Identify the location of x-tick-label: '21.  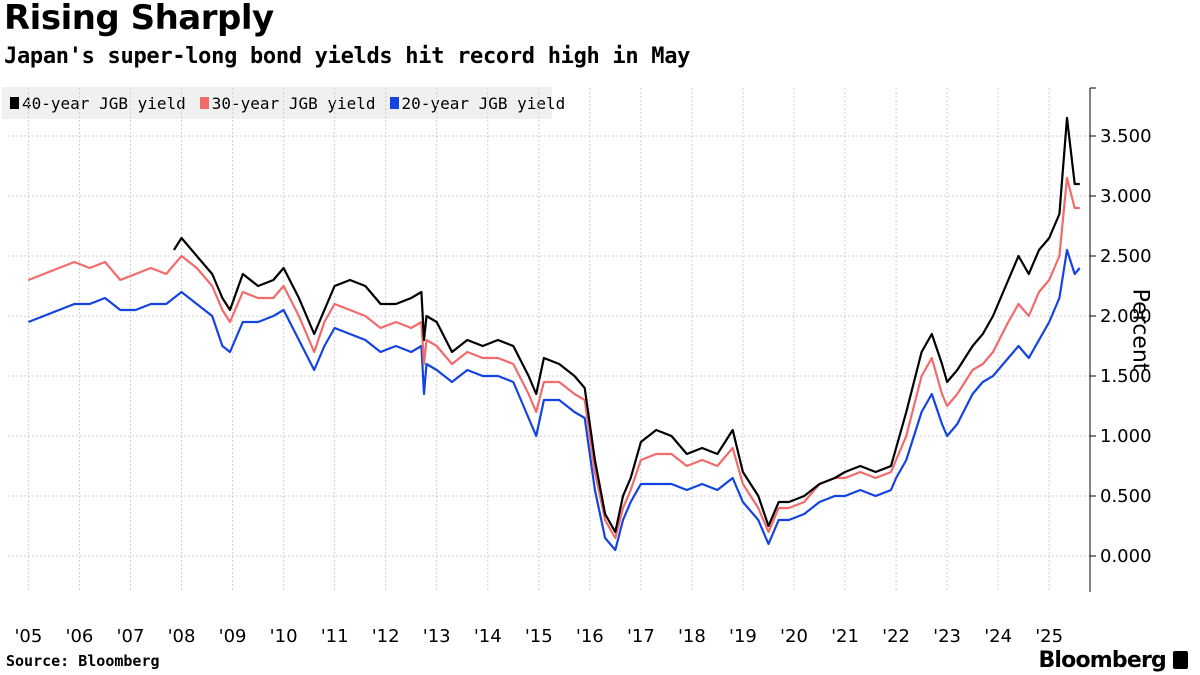
(845, 636).